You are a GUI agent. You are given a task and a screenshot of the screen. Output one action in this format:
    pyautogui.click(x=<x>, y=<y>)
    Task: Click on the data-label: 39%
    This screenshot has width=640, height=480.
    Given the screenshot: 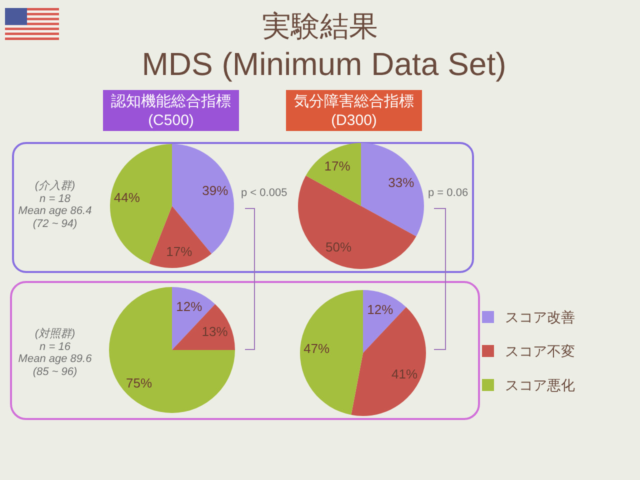 What is the action you would take?
    pyautogui.click(x=215, y=190)
    